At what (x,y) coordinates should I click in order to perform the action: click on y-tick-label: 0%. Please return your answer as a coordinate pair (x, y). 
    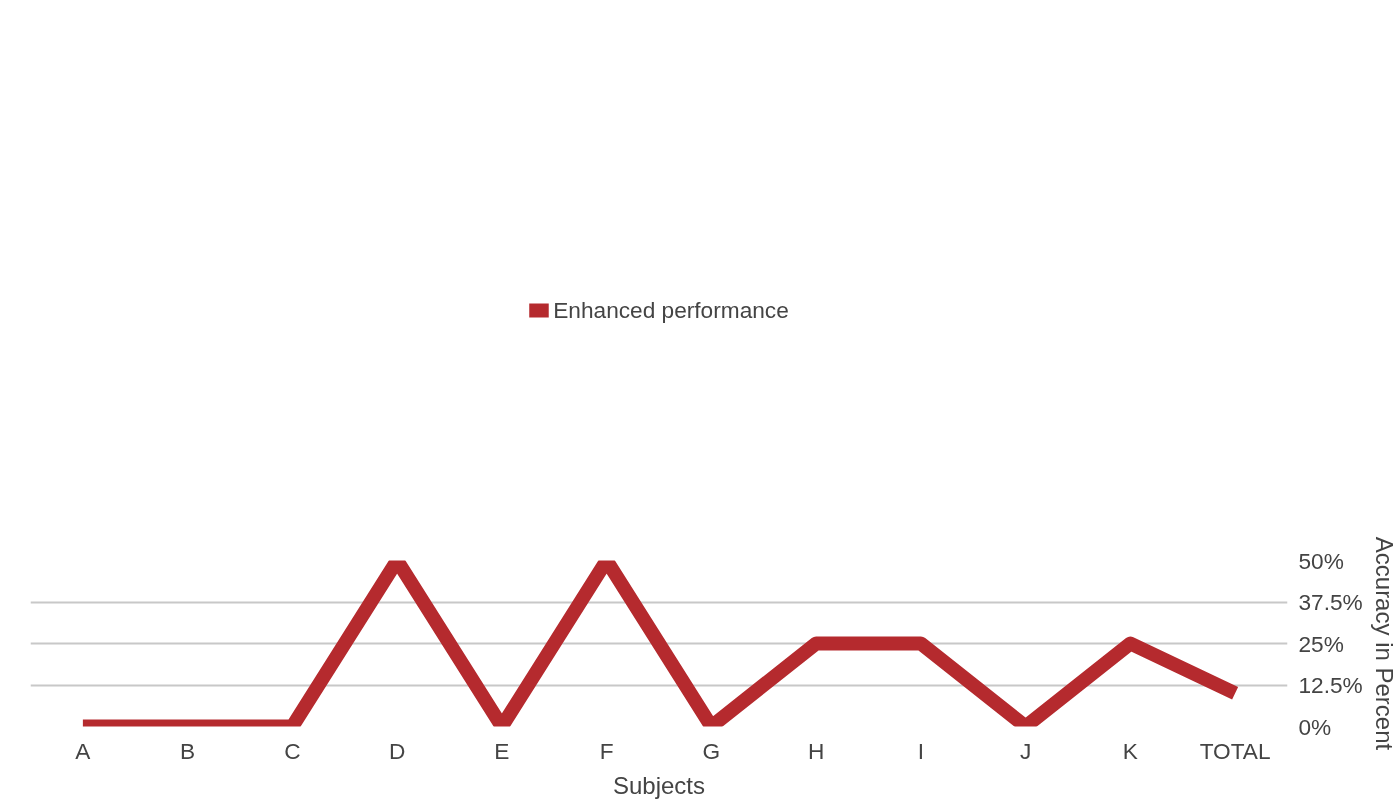
    Looking at the image, I should click on (1315, 726).